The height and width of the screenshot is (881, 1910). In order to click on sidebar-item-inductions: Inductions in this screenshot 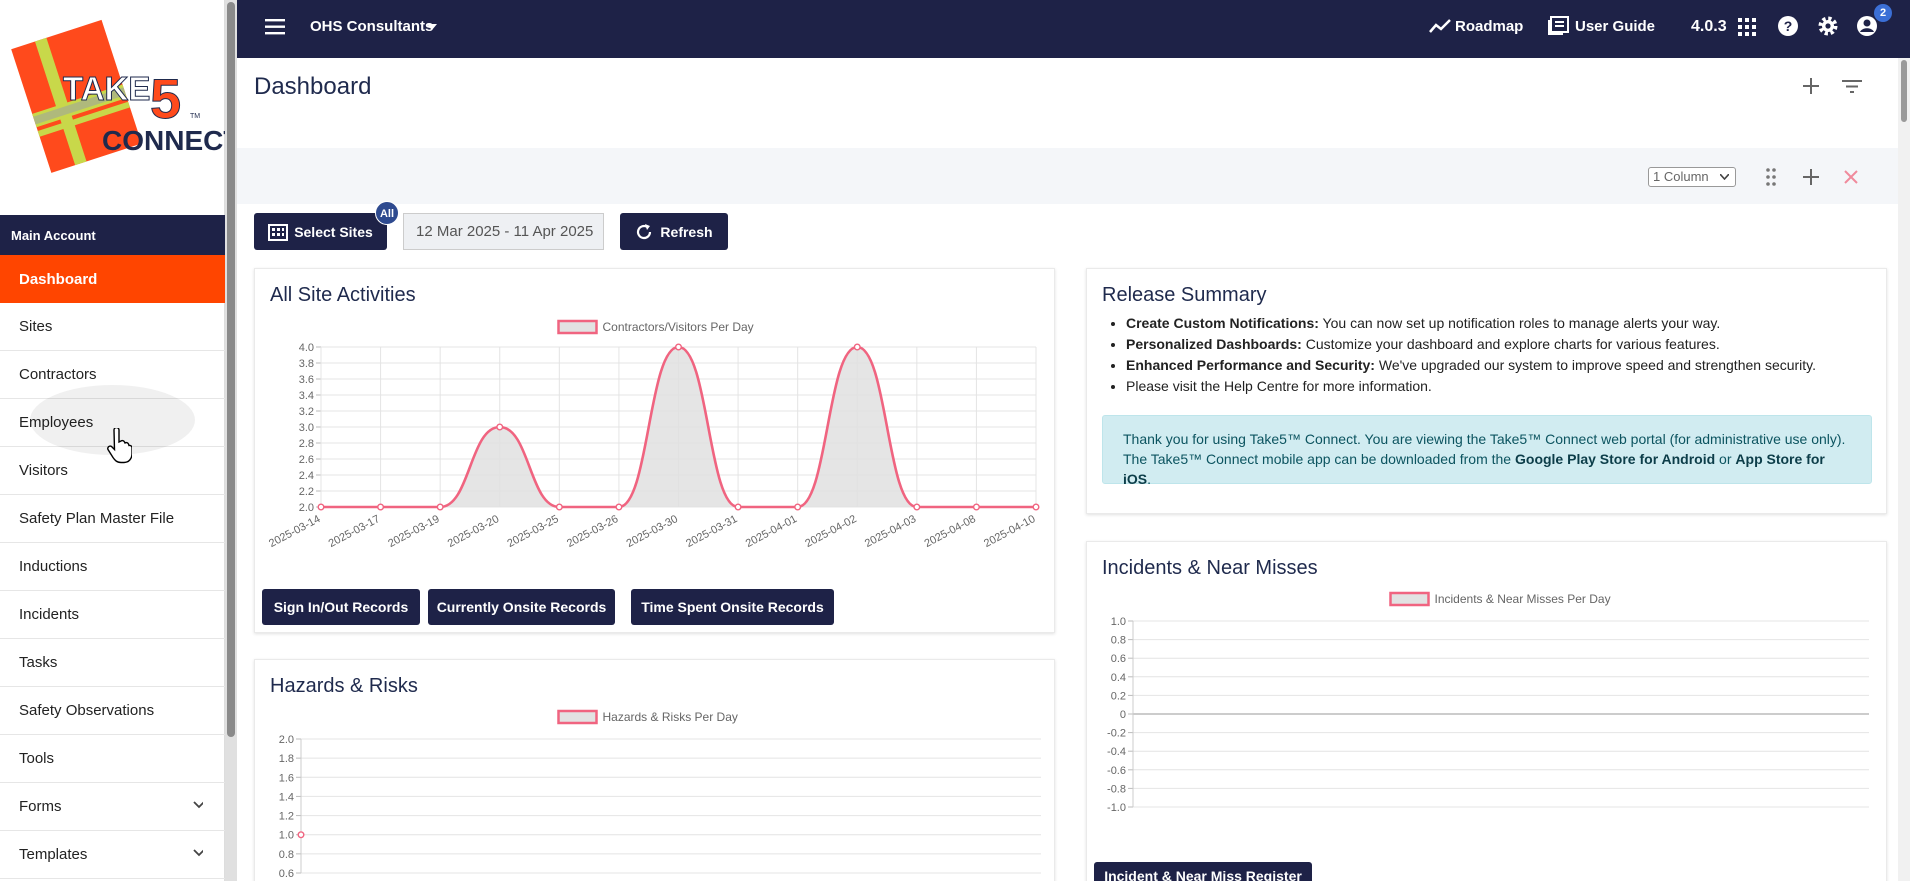, I will do `click(112, 567)`.